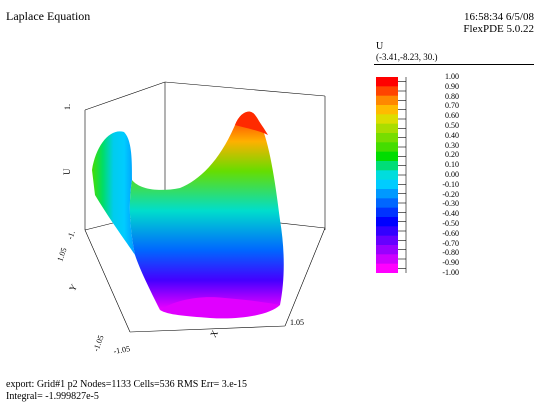 Image resolution: width=544 pixels, height=408 pixels. What do you see at coordinates (206, 210) in the screenshot?
I see `surface-body` at bounding box center [206, 210].